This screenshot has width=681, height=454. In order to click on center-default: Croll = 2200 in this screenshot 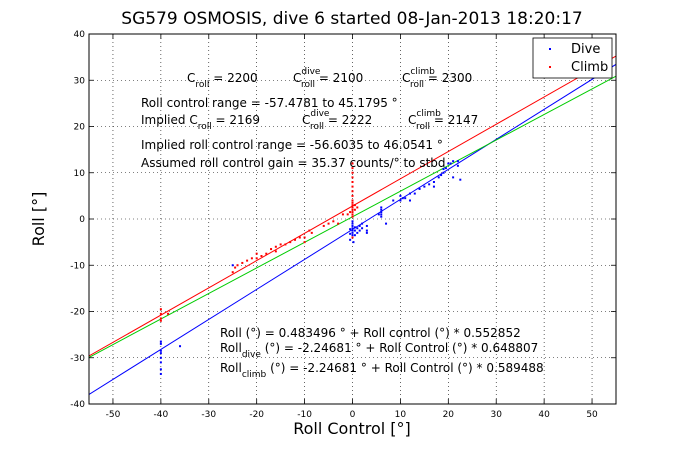, I will do `click(222, 80)`.